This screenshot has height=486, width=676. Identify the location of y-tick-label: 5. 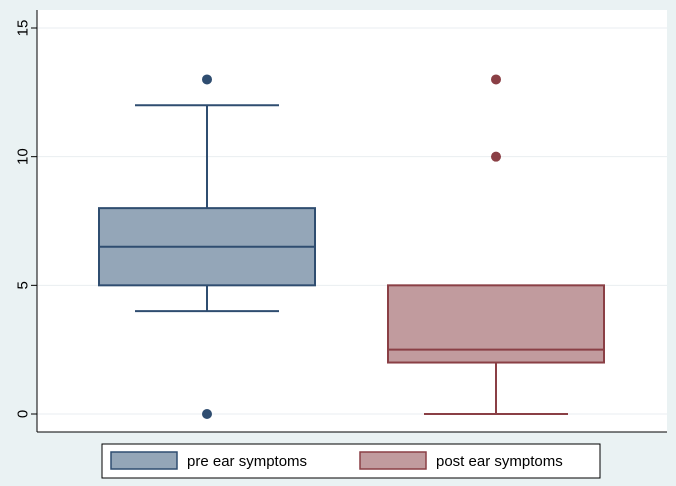
(23, 285).